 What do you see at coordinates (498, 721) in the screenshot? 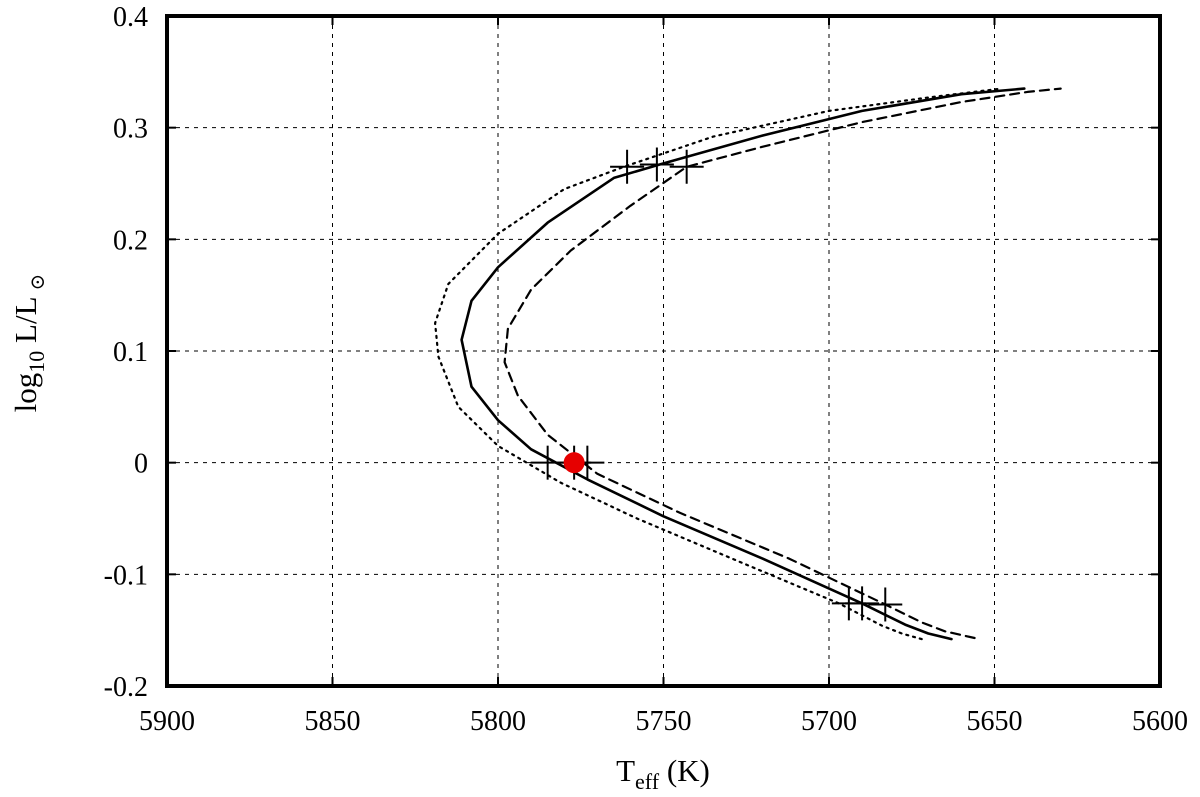
I see `x-tick-label: 5800` at bounding box center [498, 721].